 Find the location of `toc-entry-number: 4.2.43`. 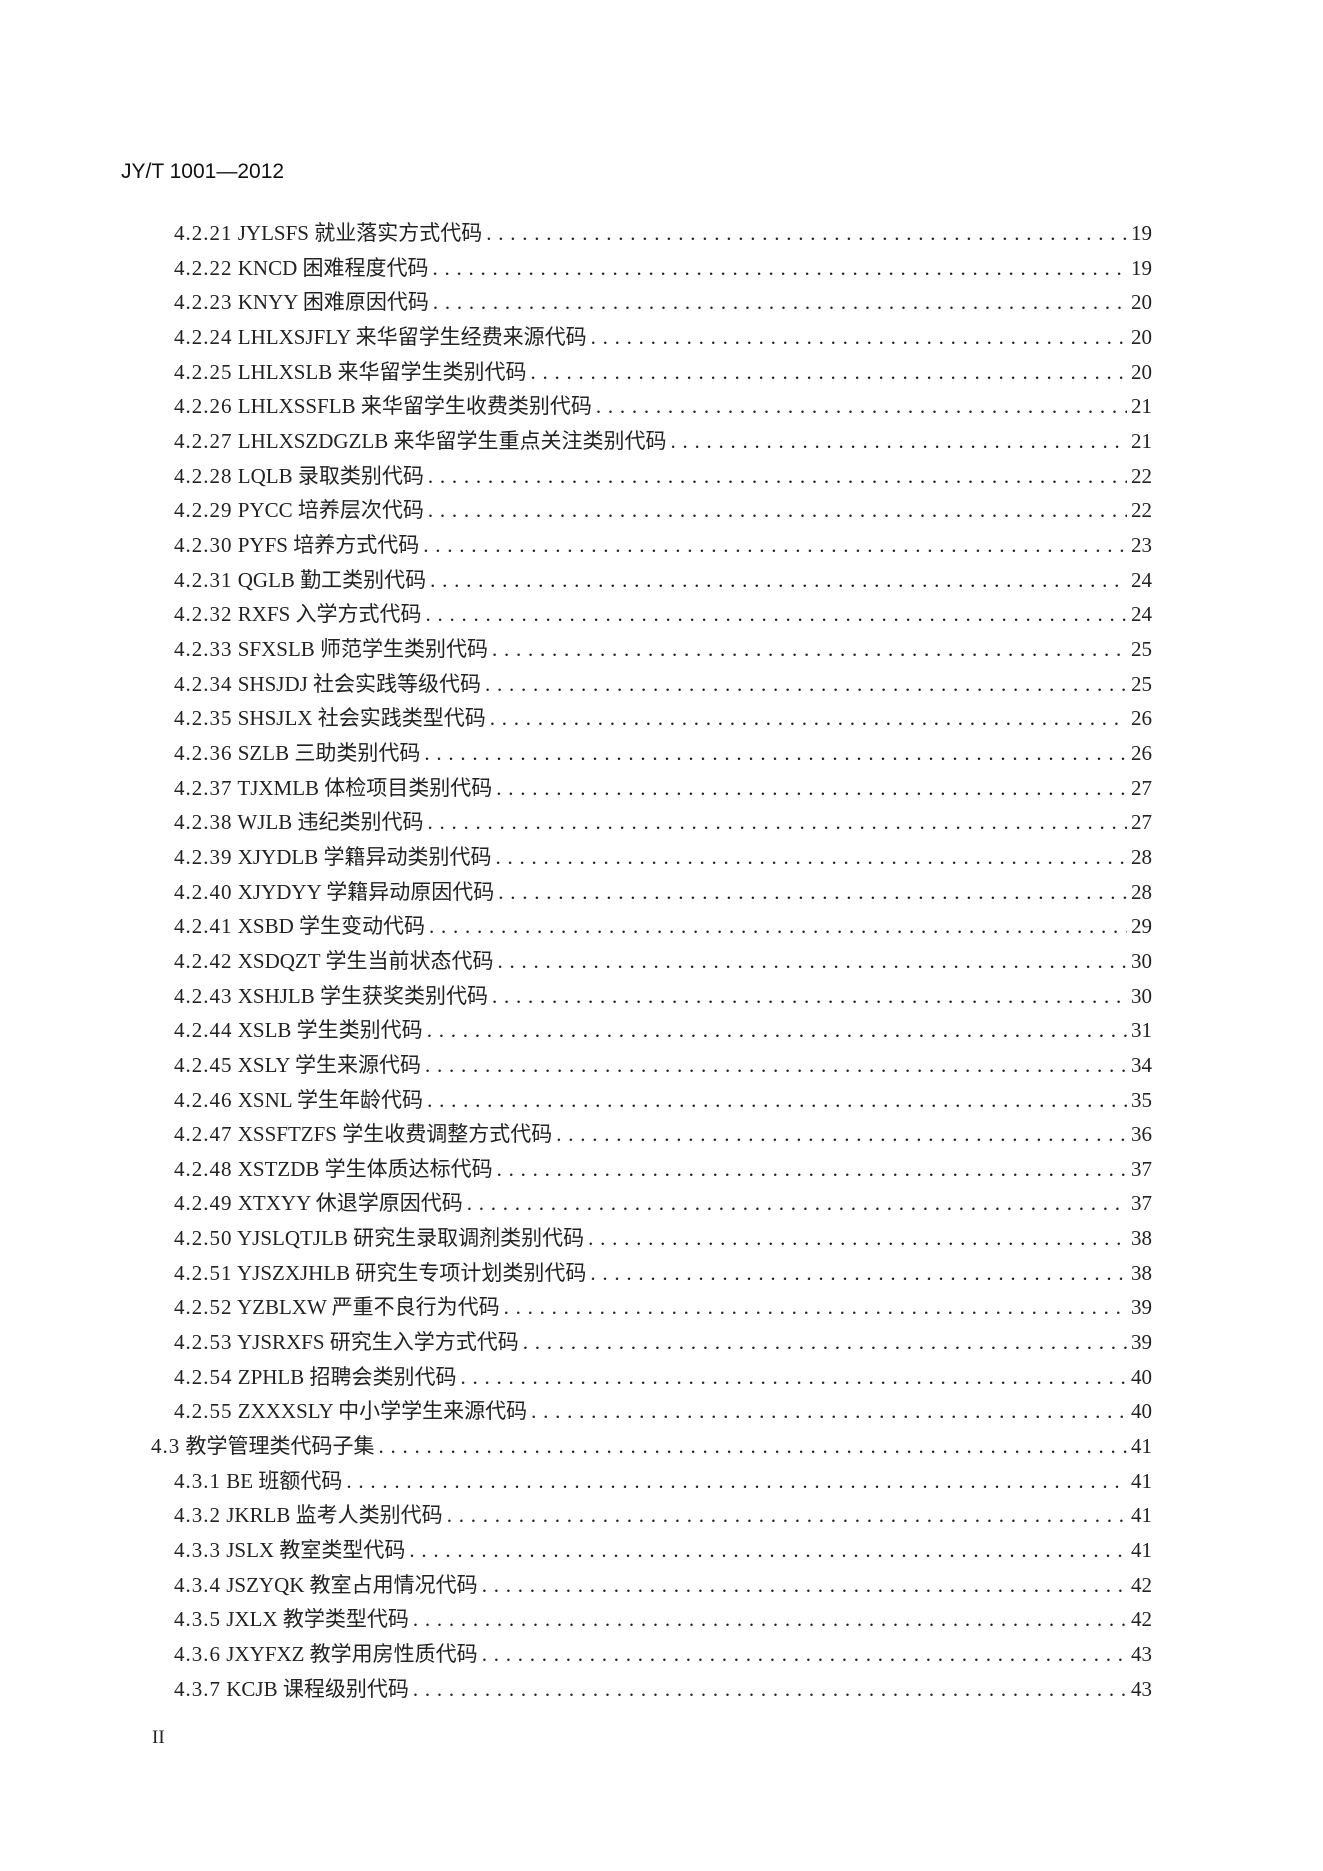

toc-entry-number: 4.2.43 is located at coordinates (203, 995).